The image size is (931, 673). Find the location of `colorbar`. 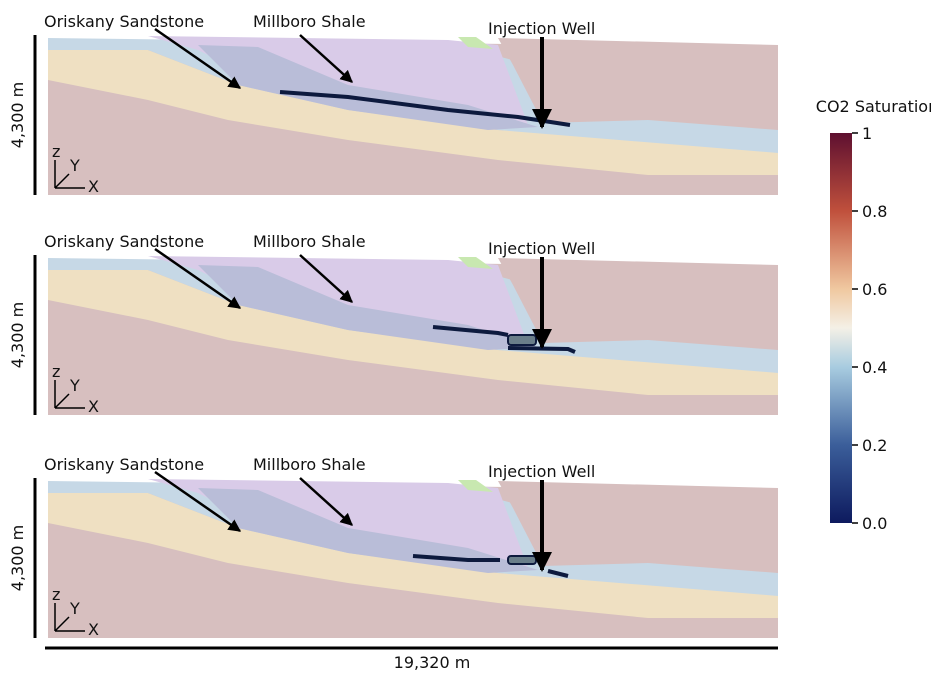

colorbar is located at coordinates (841, 328).